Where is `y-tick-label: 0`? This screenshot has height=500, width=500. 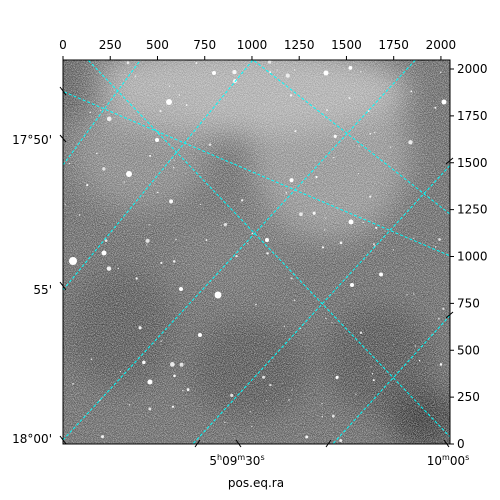
y-tick-label: 0 is located at coordinates (461, 444).